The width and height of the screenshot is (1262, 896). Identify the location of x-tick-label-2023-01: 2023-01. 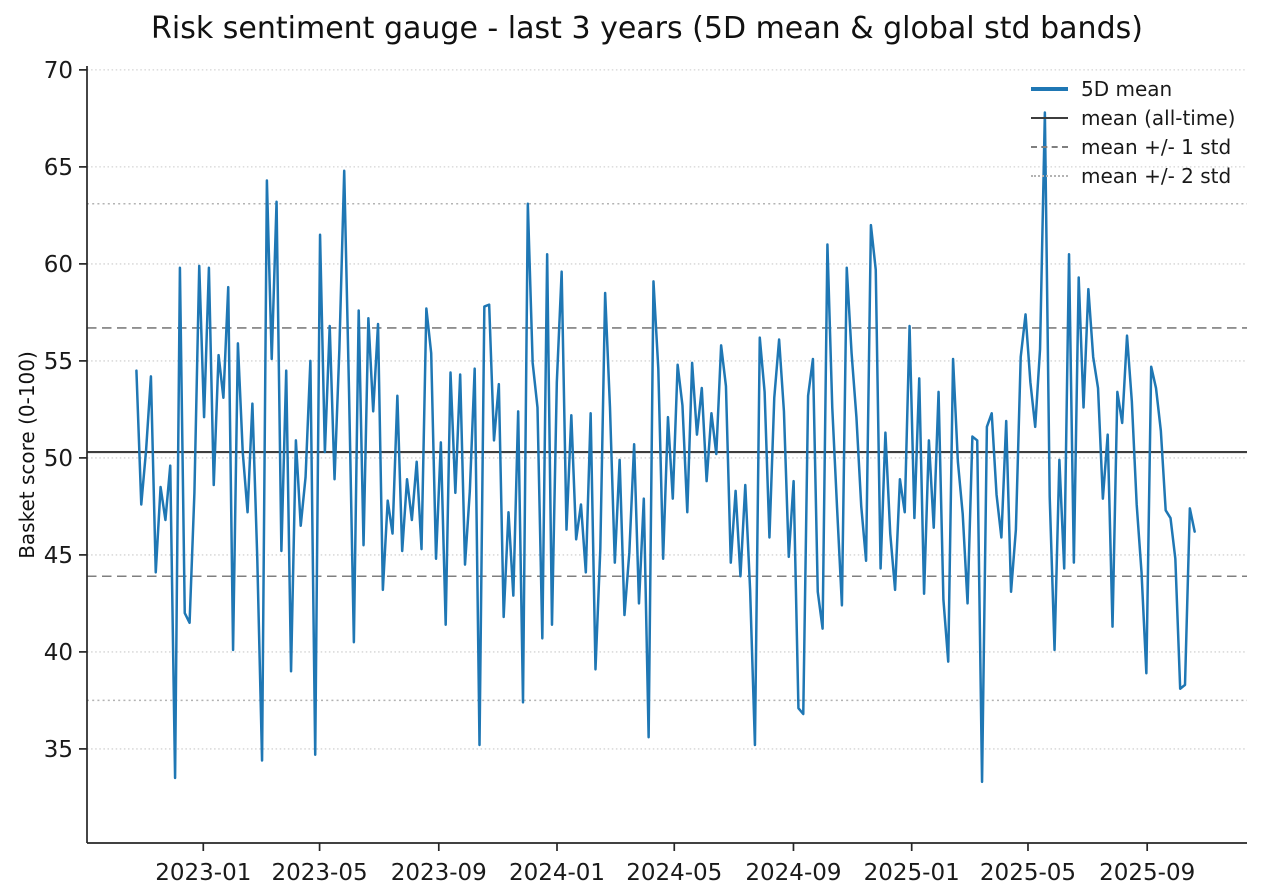
(203, 873).